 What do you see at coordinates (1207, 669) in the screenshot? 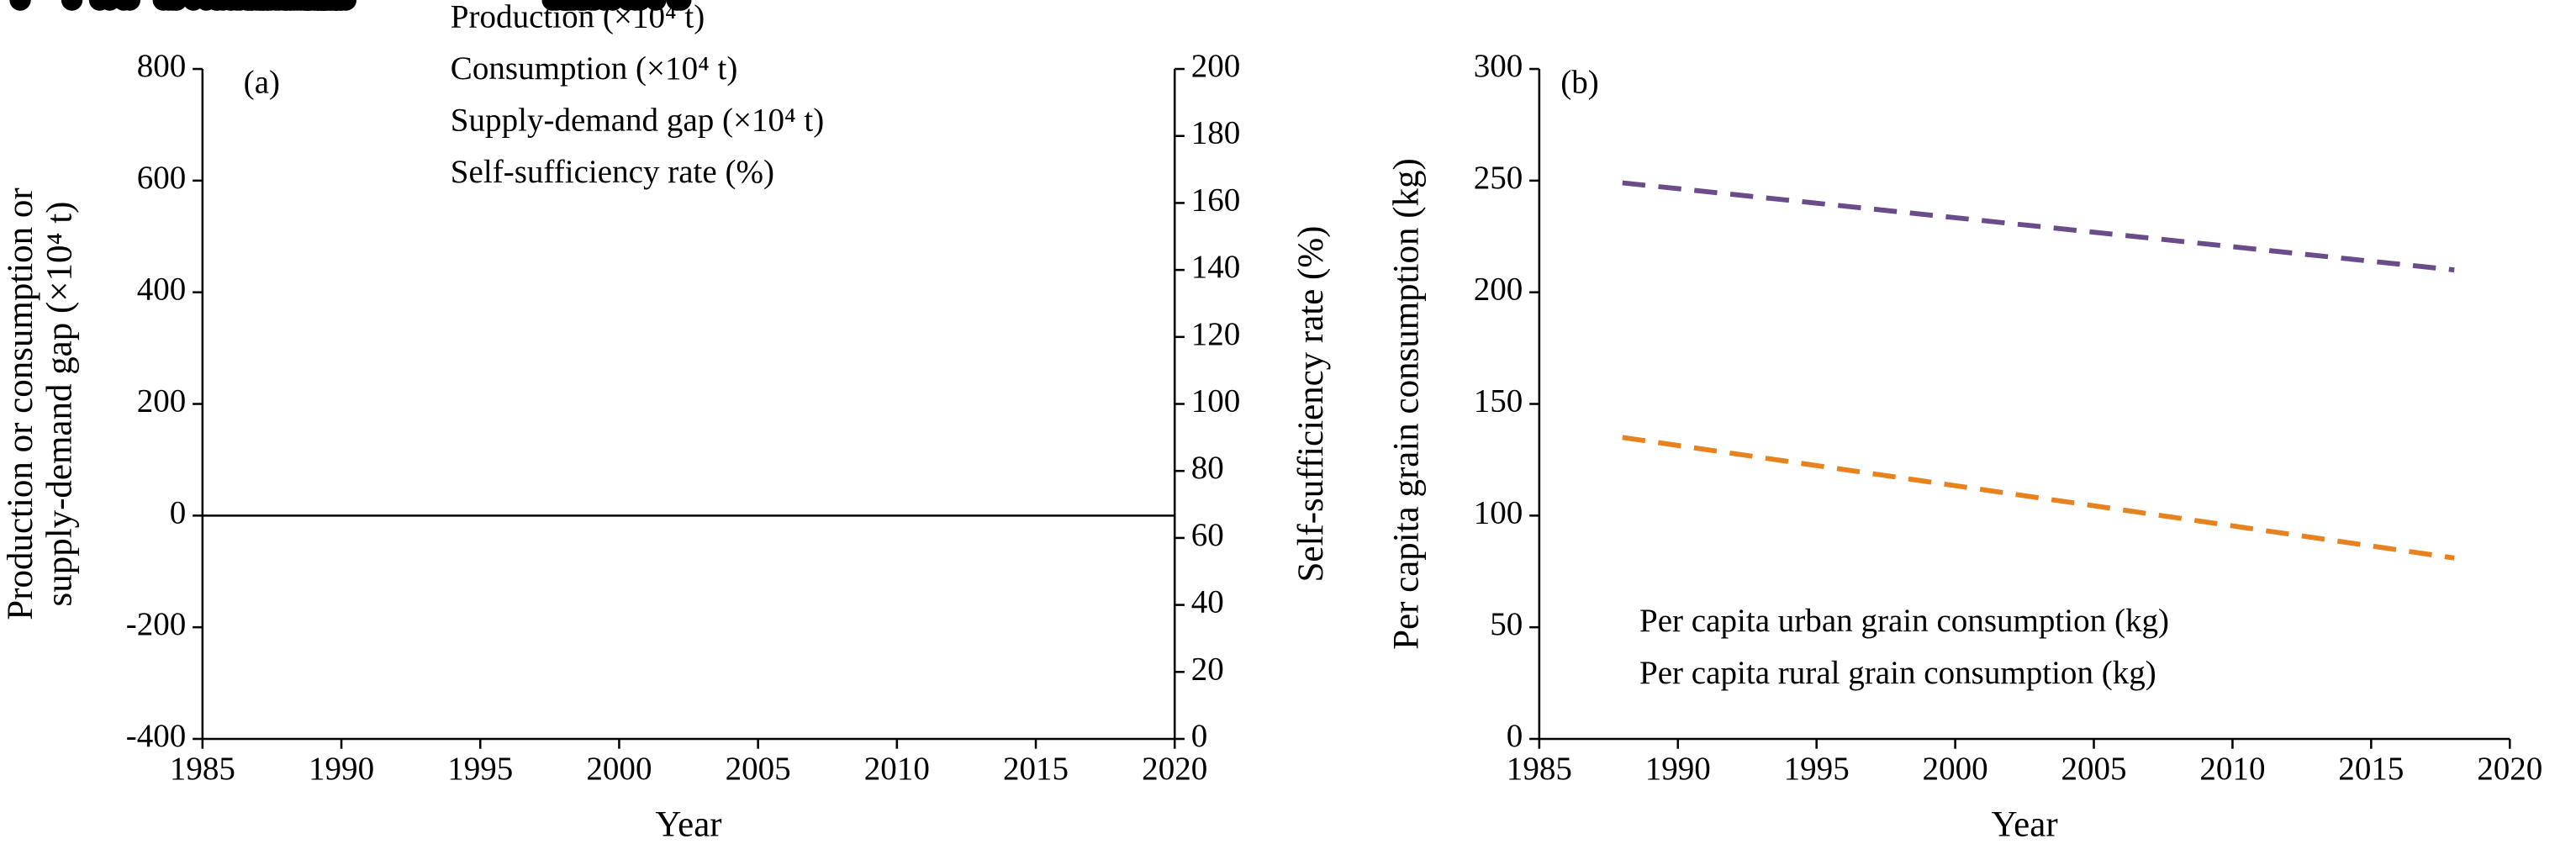
I see `y2-tick-label: 20` at bounding box center [1207, 669].